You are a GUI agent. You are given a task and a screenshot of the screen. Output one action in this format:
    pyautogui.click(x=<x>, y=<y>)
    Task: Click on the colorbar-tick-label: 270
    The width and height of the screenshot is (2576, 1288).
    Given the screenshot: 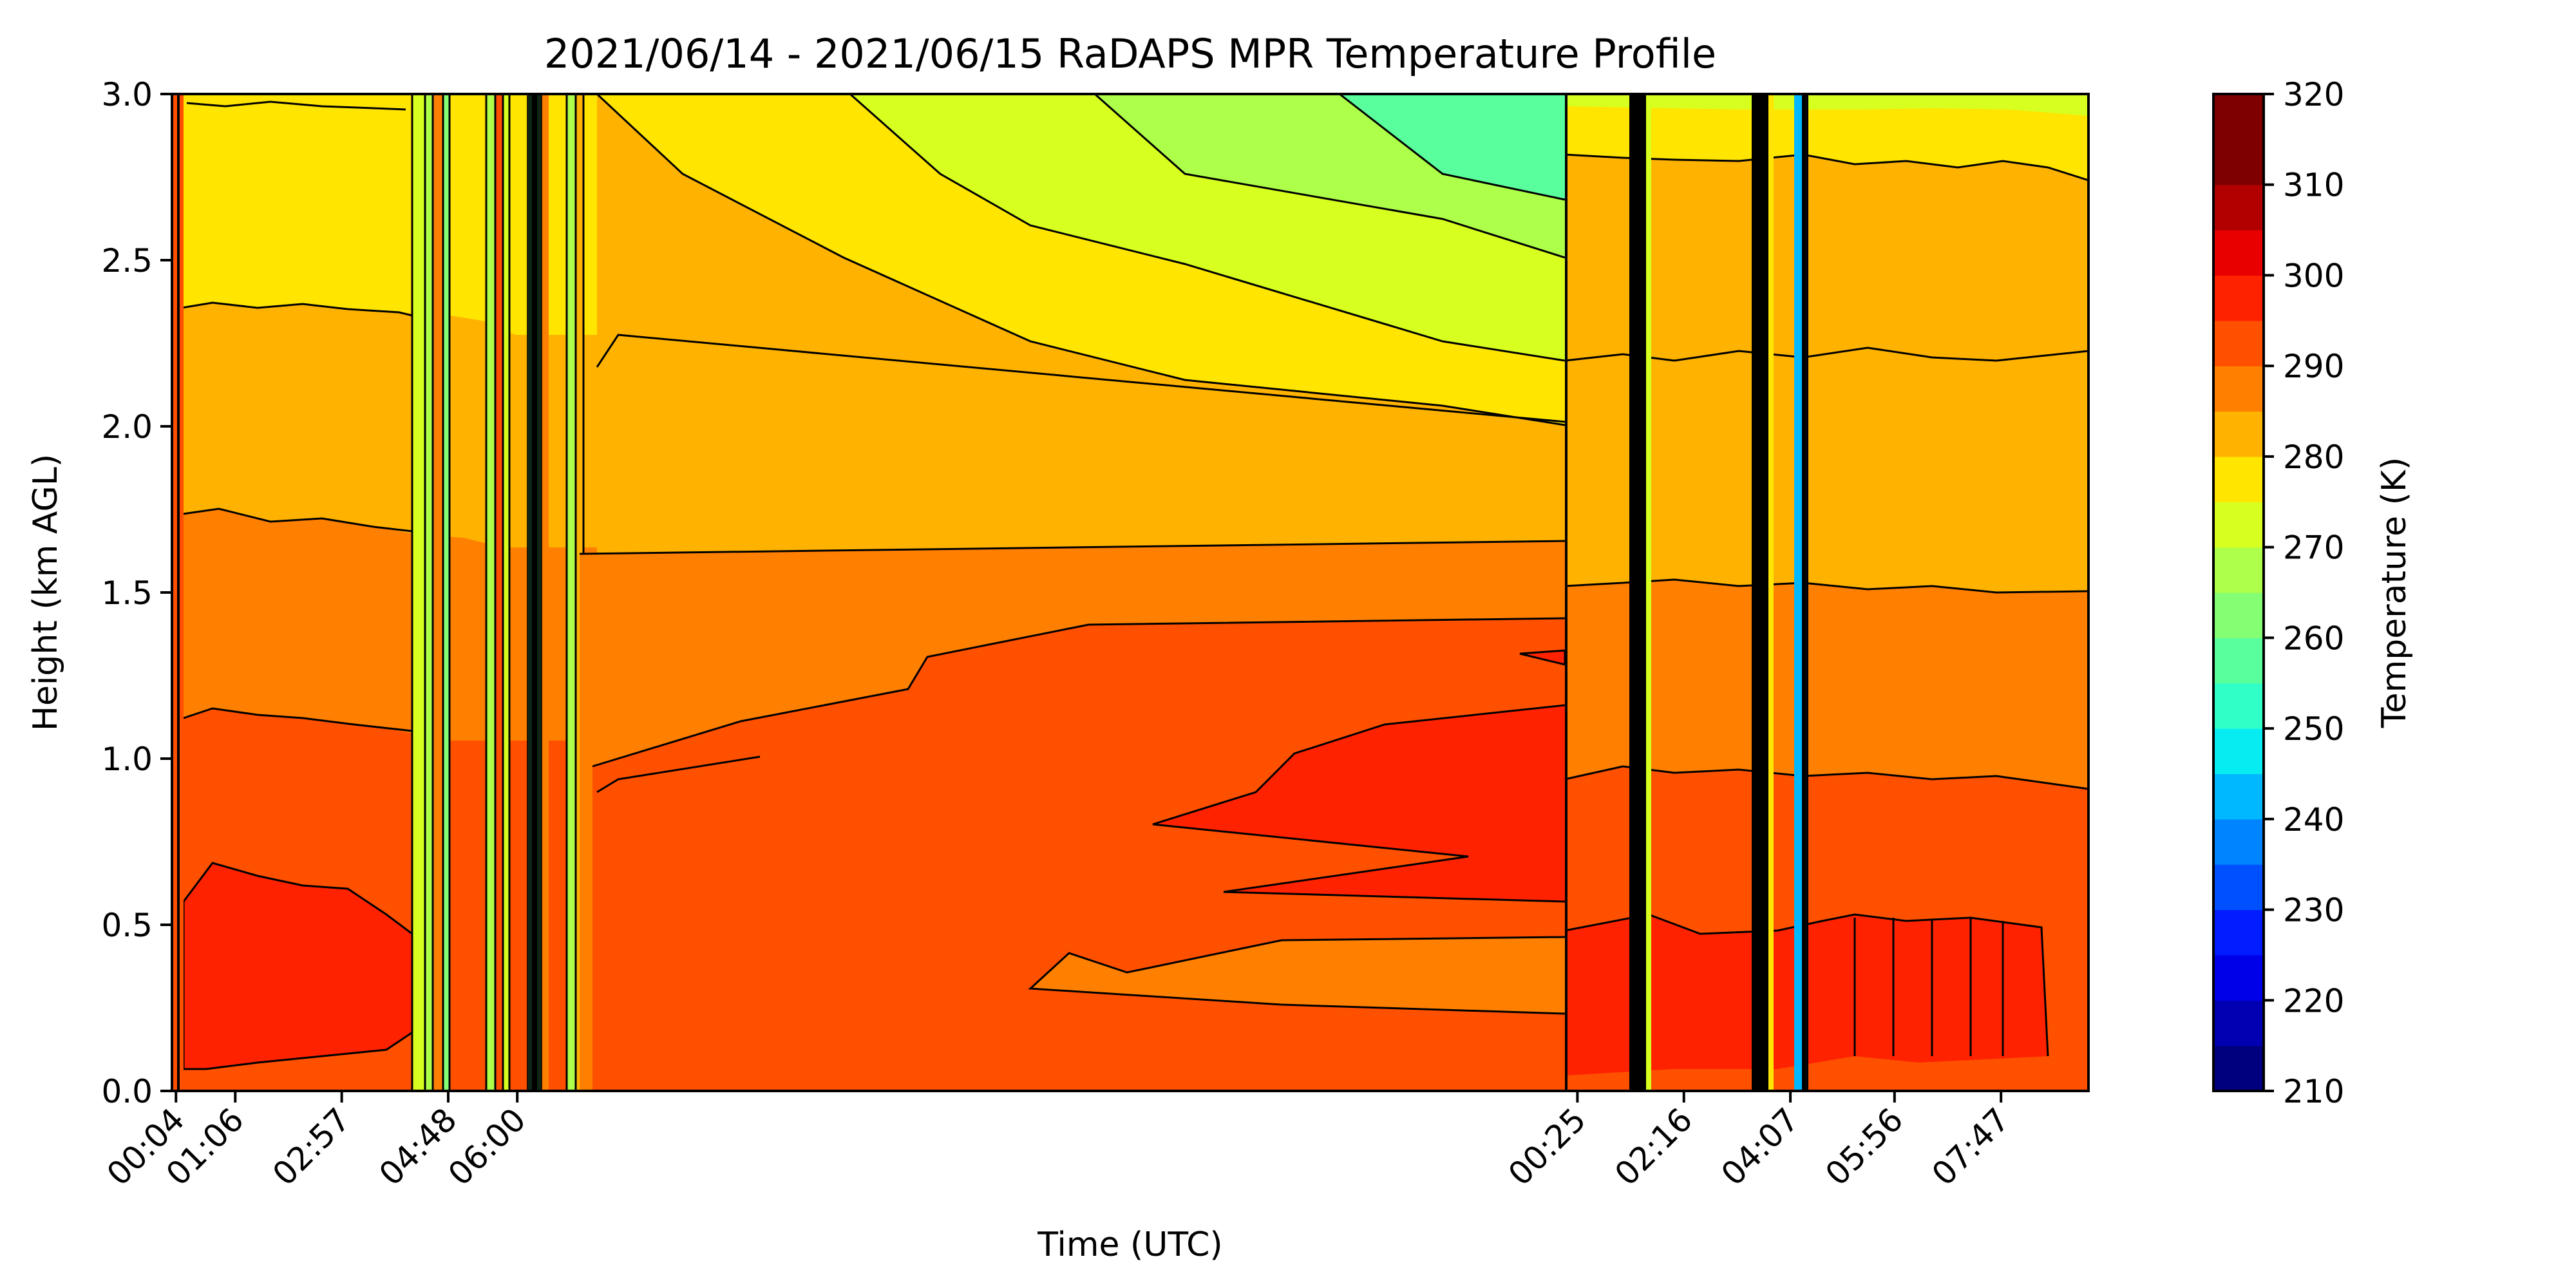 What is the action you would take?
    pyautogui.click(x=2313, y=548)
    